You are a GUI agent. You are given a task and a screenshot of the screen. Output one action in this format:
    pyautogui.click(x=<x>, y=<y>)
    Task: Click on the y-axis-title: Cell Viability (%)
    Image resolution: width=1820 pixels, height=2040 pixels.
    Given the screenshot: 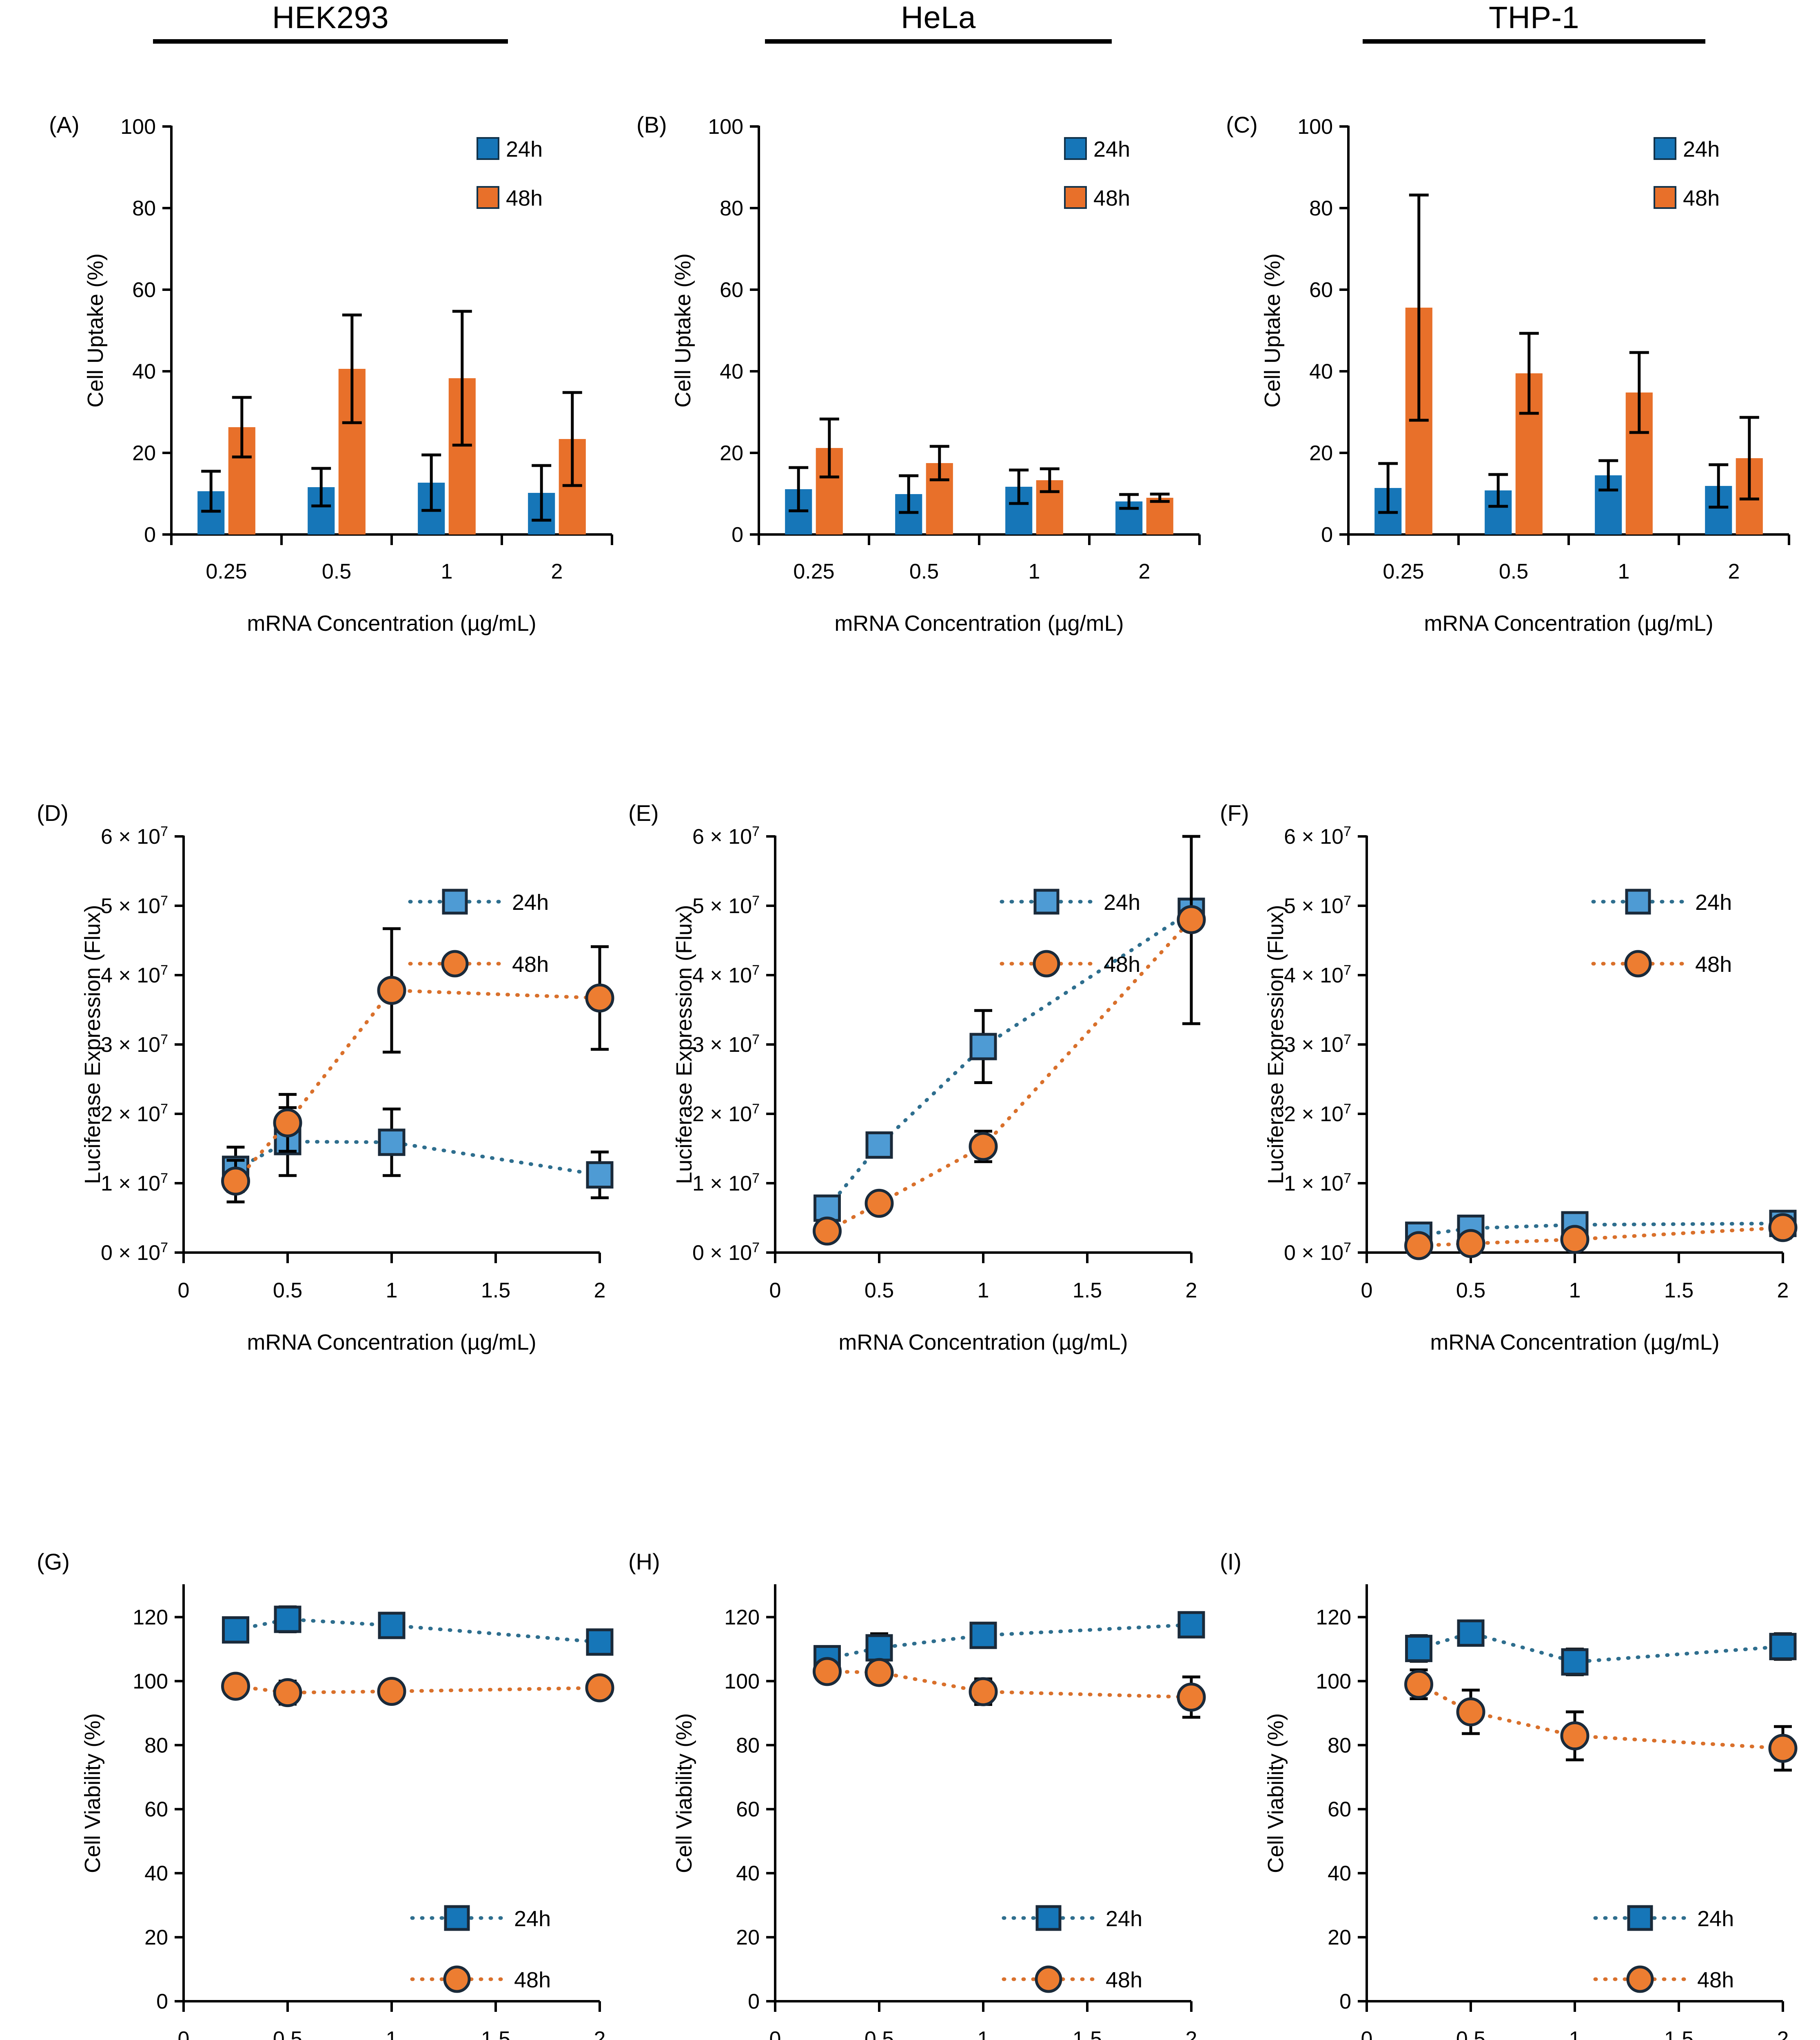 What is the action you would take?
    pyautogui.click(x=684, y=1793)
    